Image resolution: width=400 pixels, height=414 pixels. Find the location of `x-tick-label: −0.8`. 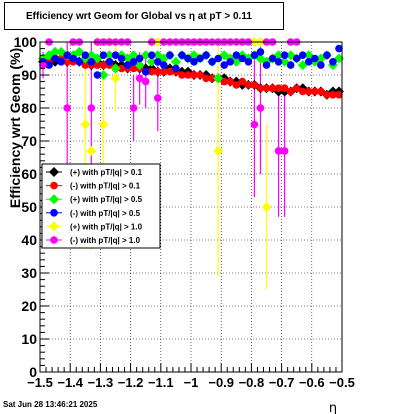

x-tick-label: −0.8 is located at coordinates (252, 382).